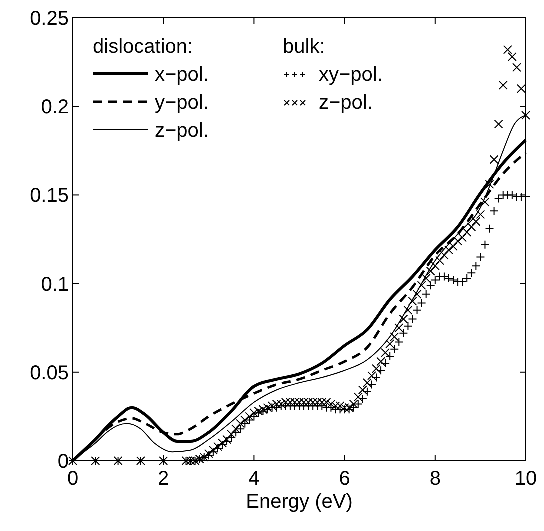  Describe the element at coordinates (55, 285) in the screenshot. I see `y-tick-label: 0.1` at that location.